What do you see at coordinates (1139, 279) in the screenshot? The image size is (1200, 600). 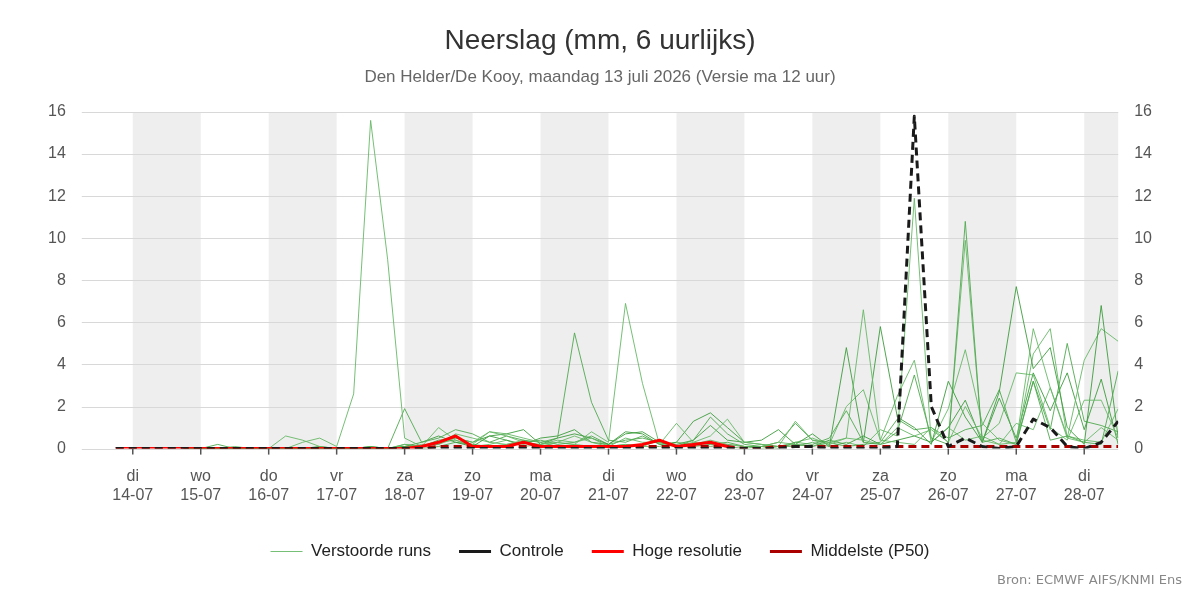 I see `y2-tick-label: 8` at bounding box center [1139, 279].